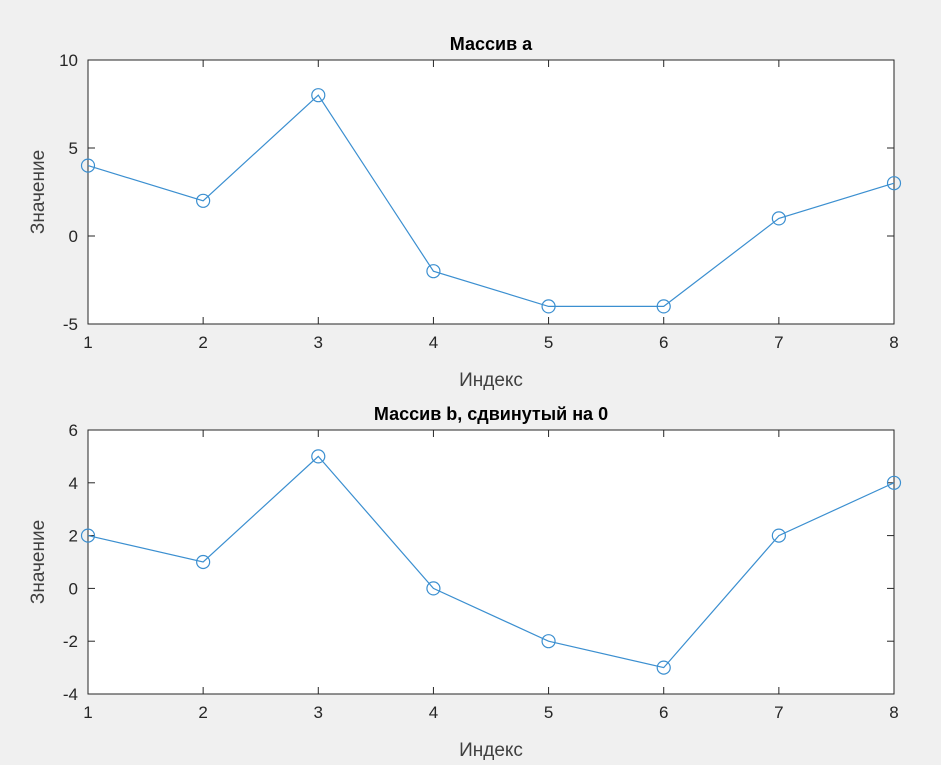 The width and height of the screenshot is (941, 765). Describe the element at coordinates (70, 562) in the screenshot. I see `y-tick-labels: -4 -2 0 2 4 6` at that location.